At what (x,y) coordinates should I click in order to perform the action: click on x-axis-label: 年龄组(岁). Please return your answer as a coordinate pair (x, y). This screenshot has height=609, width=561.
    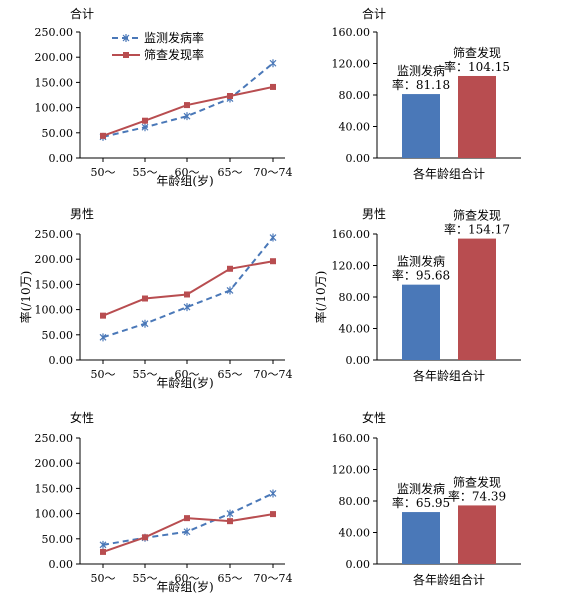
    Looking at the image, I should click on (184, 586).